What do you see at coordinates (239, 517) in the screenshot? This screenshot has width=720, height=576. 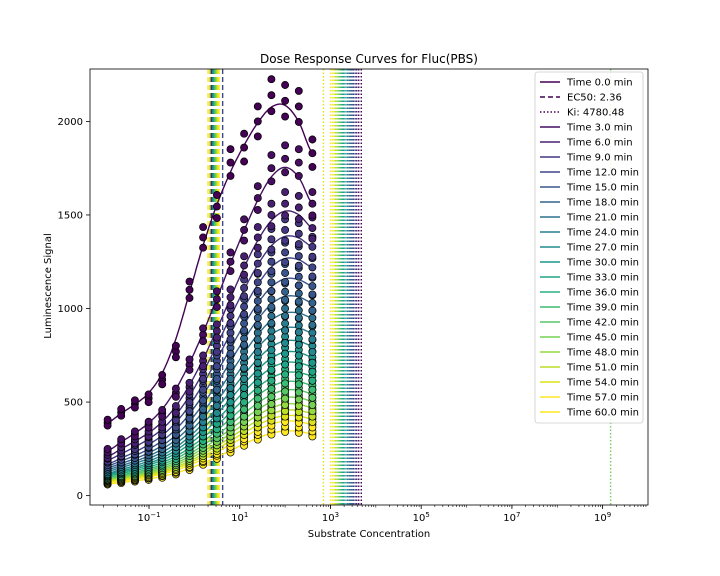 I see `x-tick-label: 10¹` at bounding box center [239, 517].